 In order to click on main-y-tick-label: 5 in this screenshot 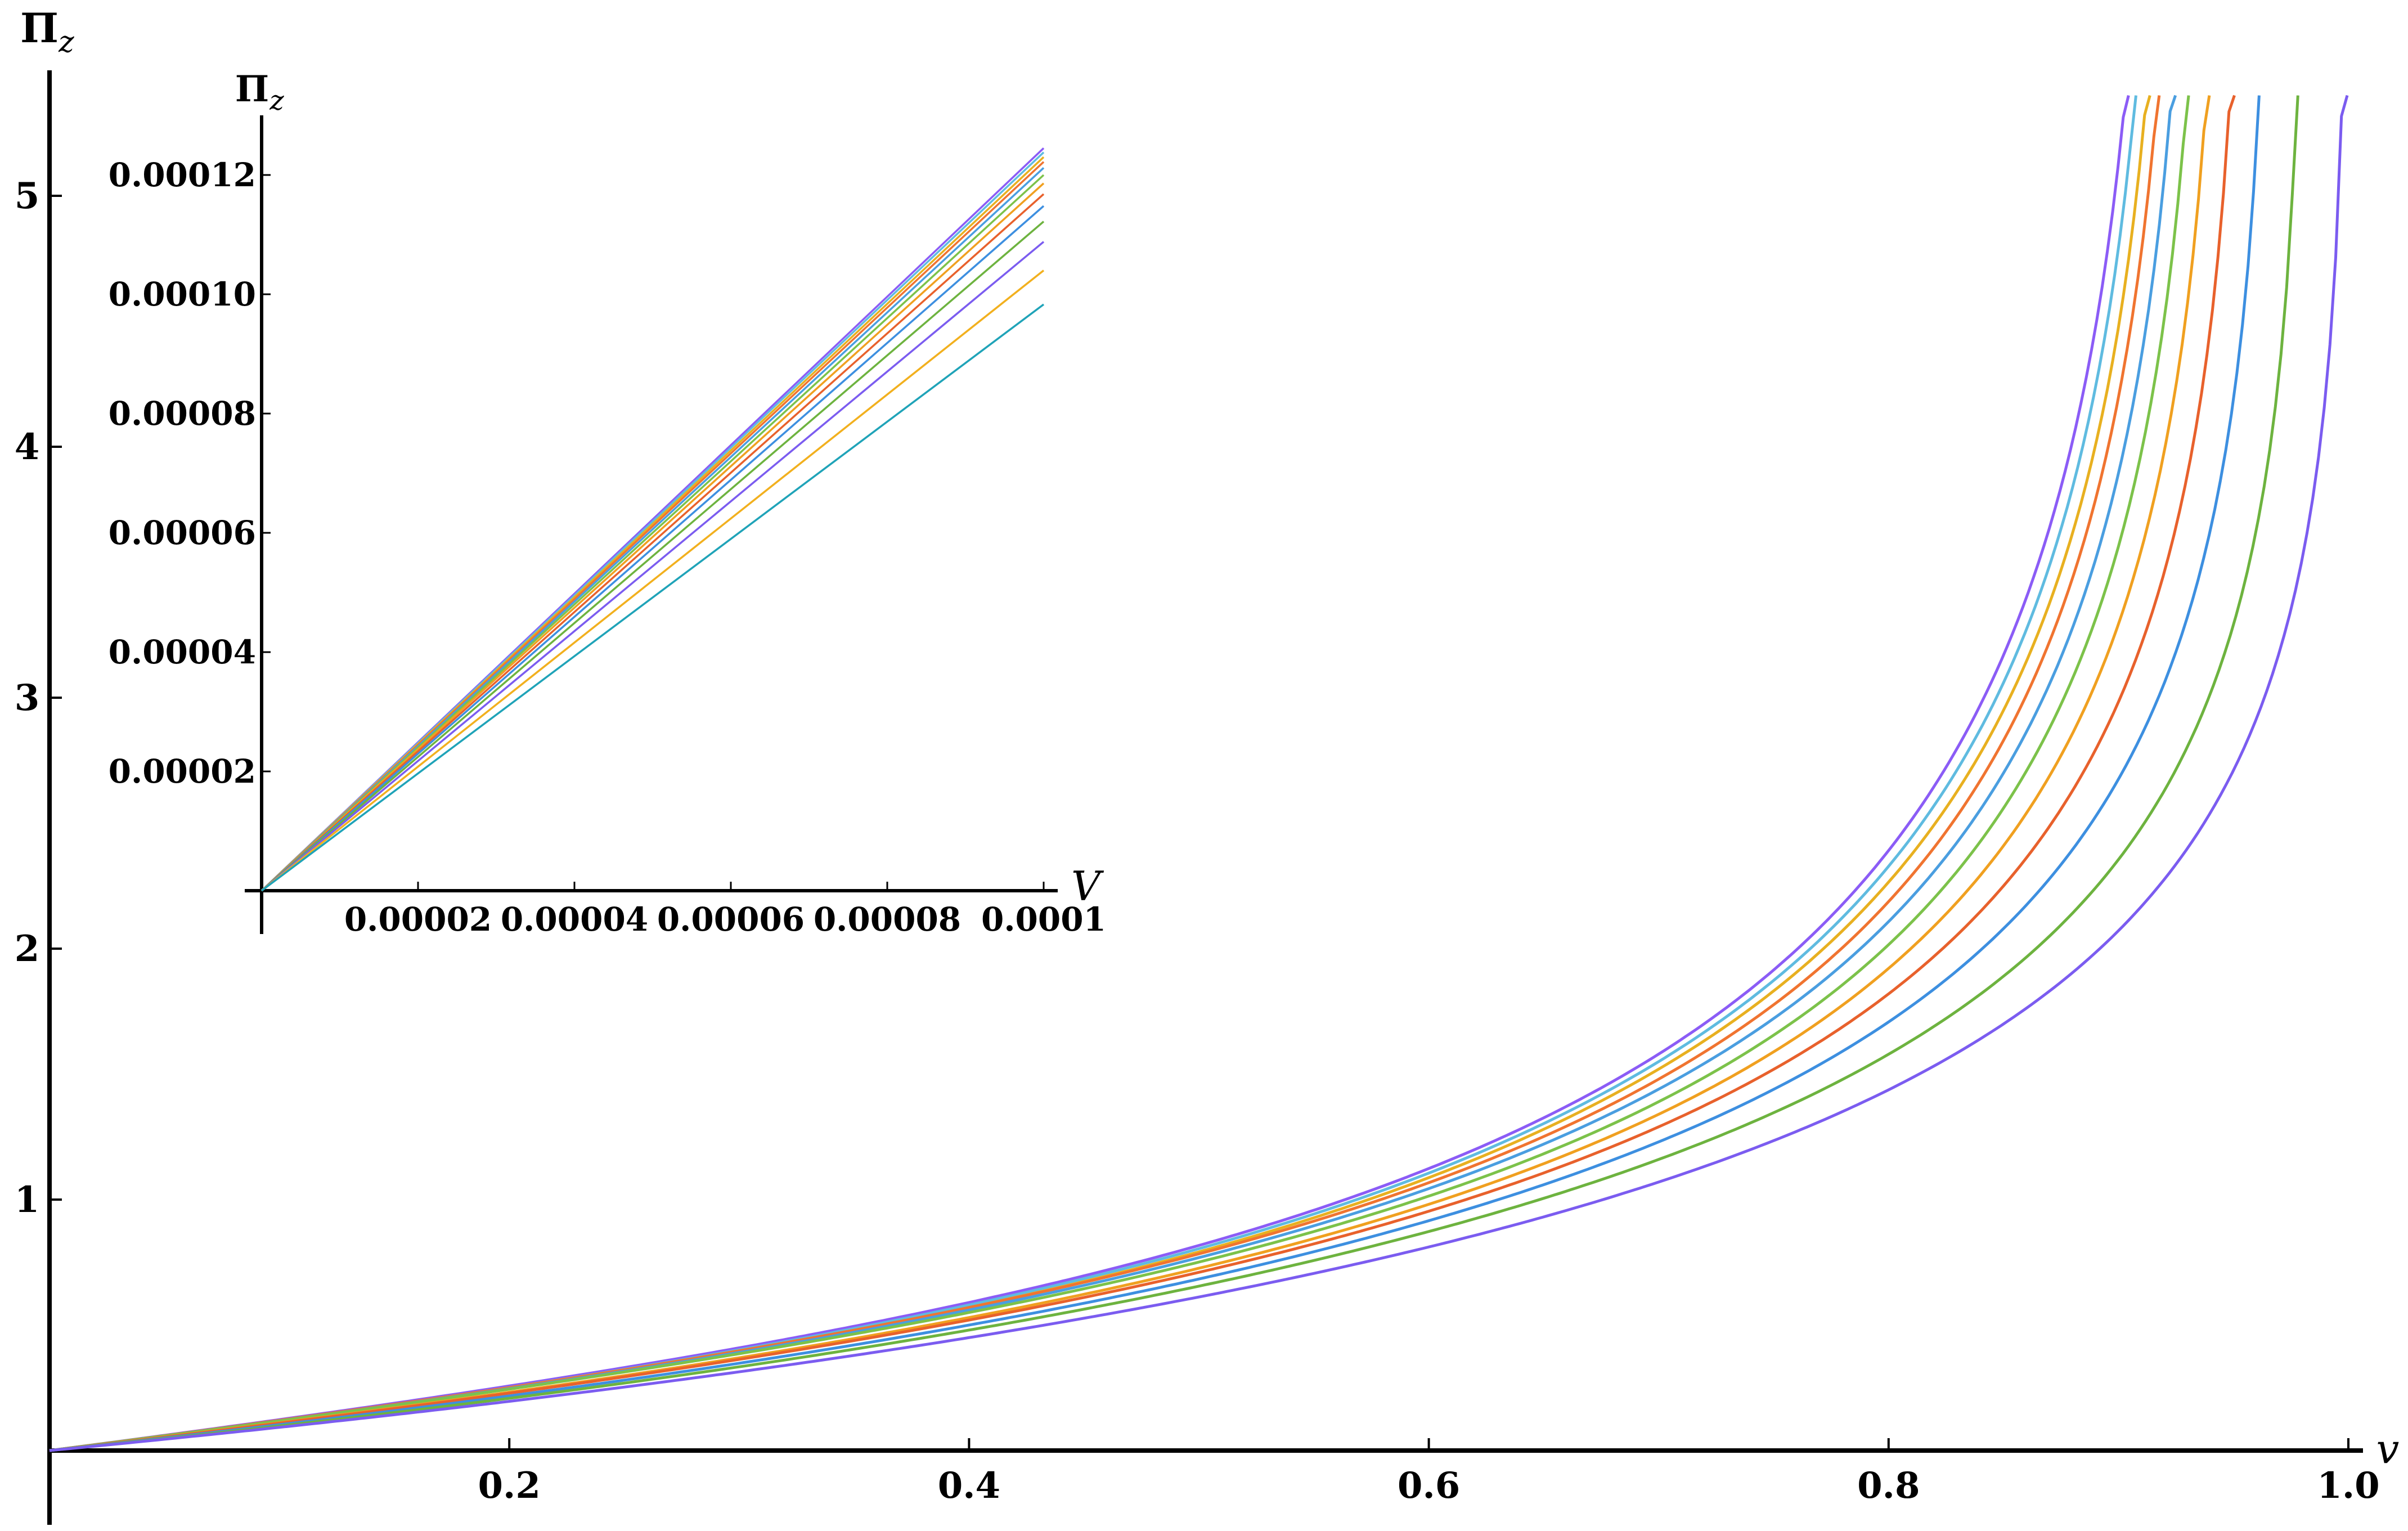, I will do `click(27, 196)`.